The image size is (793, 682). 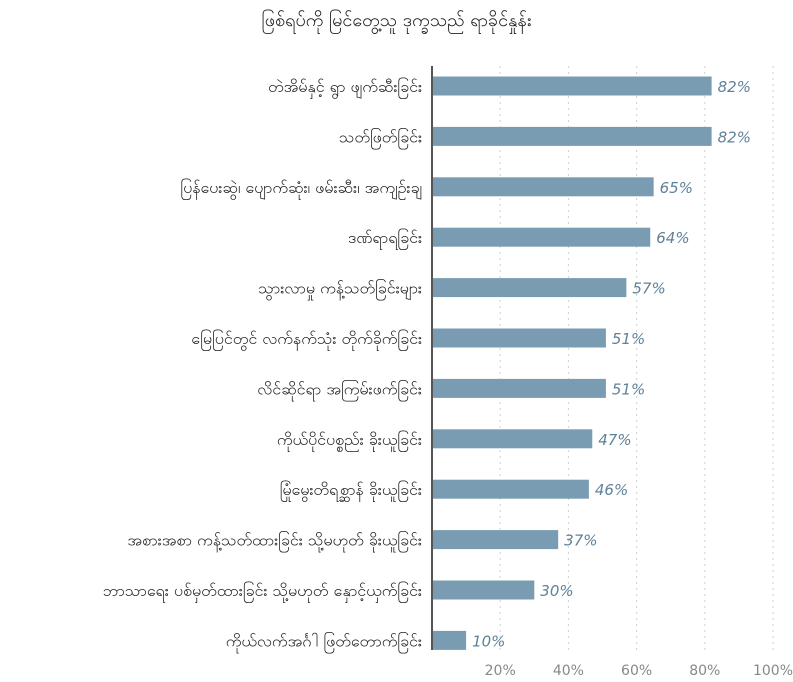 I want to click on category-label: မြုံမွေးတိရစ္ဆာန် ခိုးယူခြင်း, so click(x=351, y=491).